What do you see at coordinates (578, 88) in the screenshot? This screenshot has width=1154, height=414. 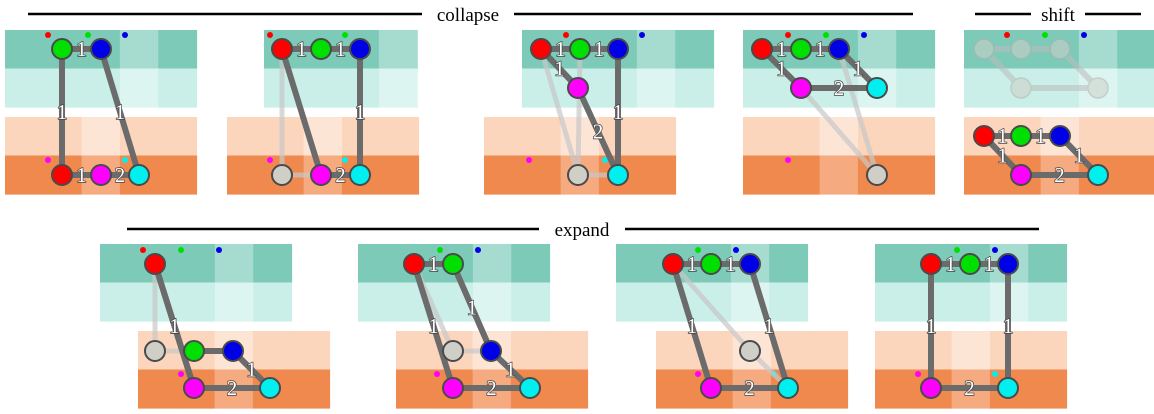 I see `magenta-node` at bounding box center [578, 88].